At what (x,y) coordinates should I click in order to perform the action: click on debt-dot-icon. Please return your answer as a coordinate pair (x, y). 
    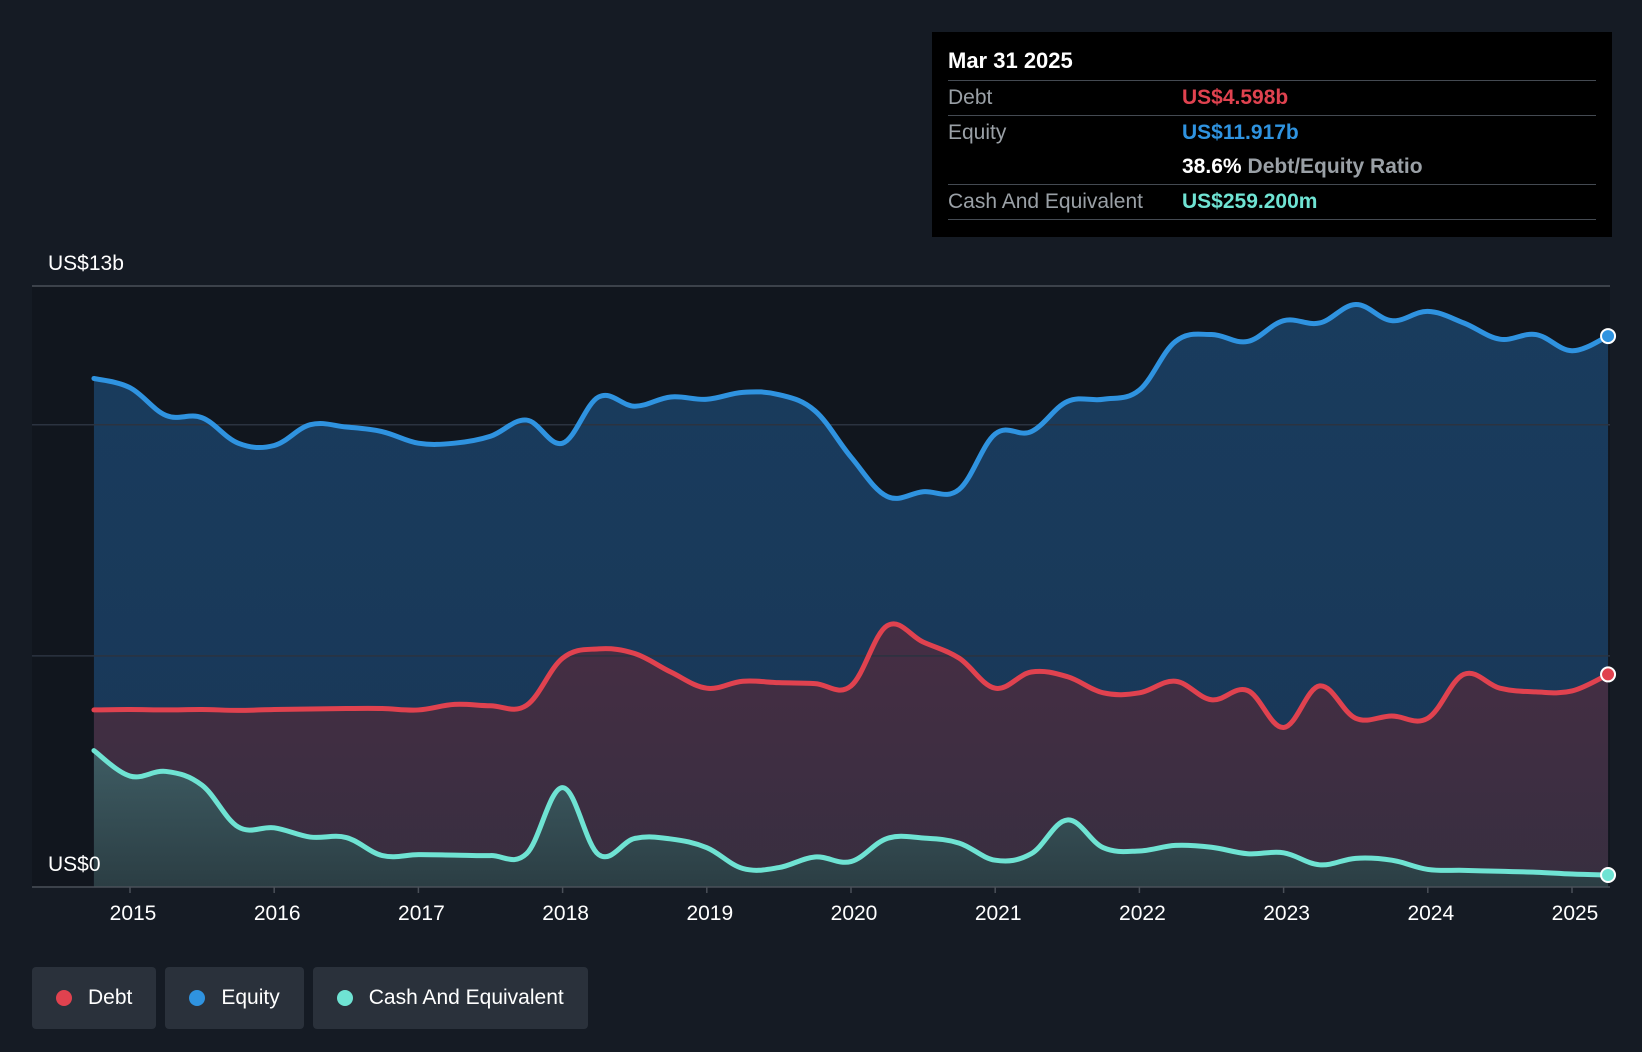
    Looking at the image, I should click on (64, 998).